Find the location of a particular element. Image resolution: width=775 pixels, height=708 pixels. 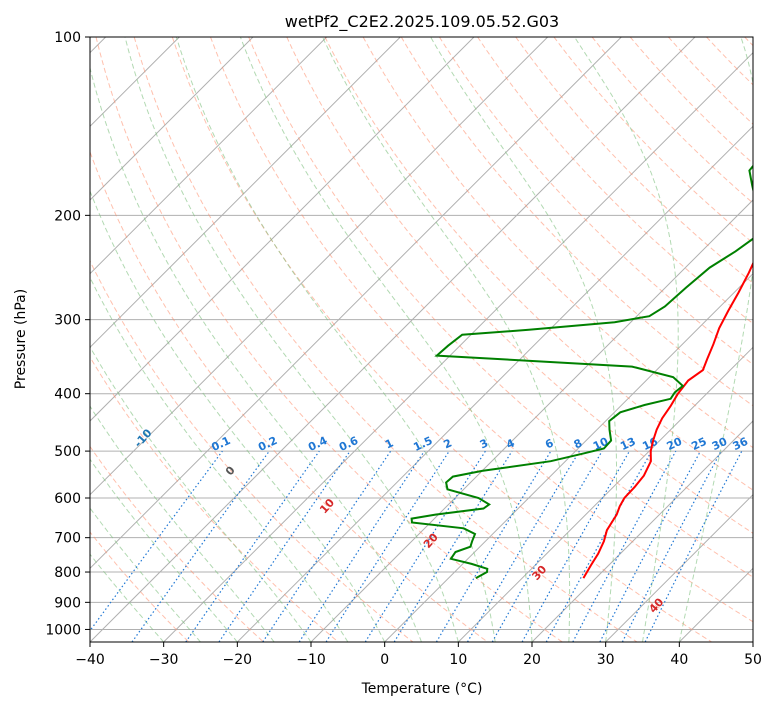

x-tick-label: −40 is located at coordinates (90, 660).